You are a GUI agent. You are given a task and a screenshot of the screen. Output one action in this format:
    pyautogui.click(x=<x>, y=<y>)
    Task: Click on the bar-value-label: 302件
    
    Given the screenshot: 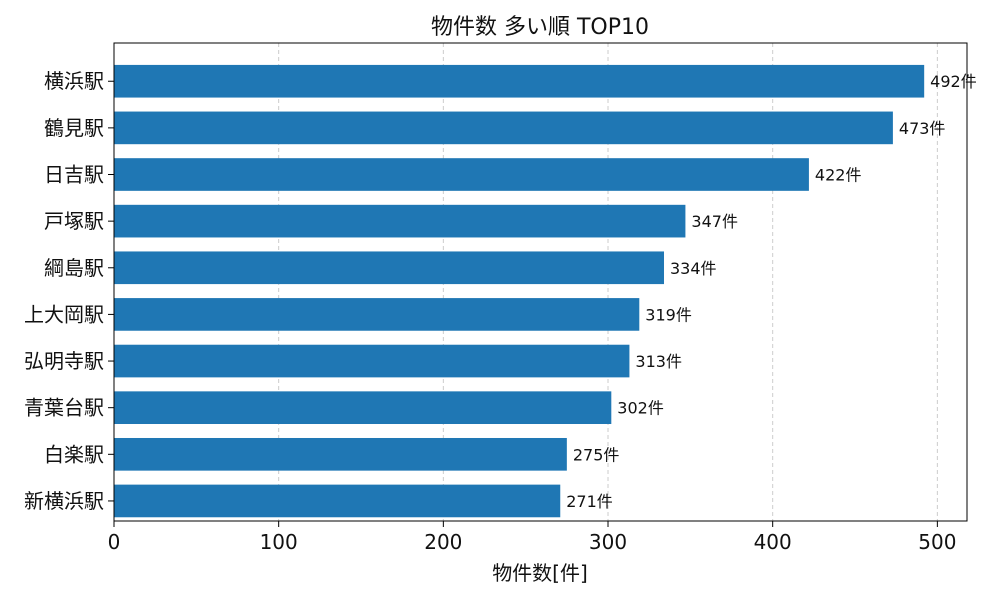 What is the action you would take?
    pyautogui.click(x=640, y=408)
    